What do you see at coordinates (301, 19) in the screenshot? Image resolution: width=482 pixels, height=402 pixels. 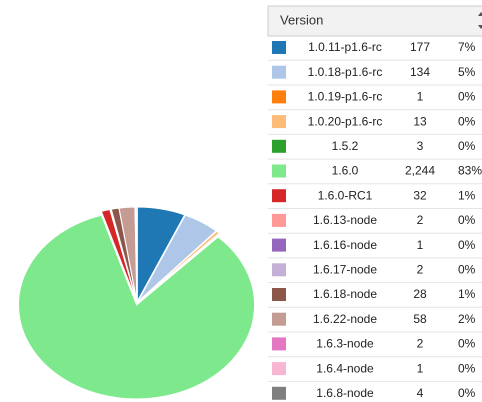 I see `column-header: Version` at bounding box center [301, 19].